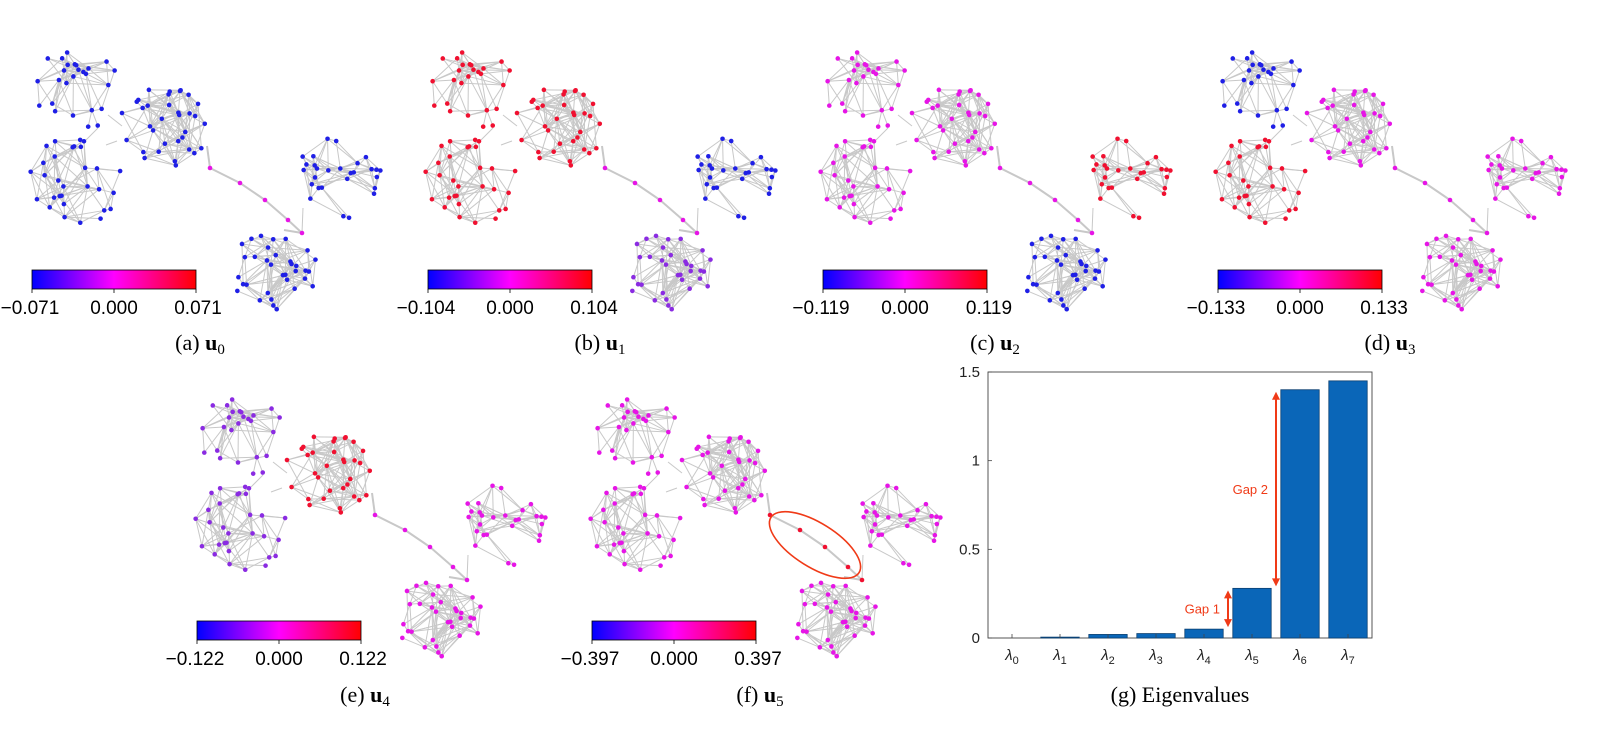  Describe the element at coordinates (279, 659) in the screenshot. I see `colorbar-tick-label: 0.000` at that location.